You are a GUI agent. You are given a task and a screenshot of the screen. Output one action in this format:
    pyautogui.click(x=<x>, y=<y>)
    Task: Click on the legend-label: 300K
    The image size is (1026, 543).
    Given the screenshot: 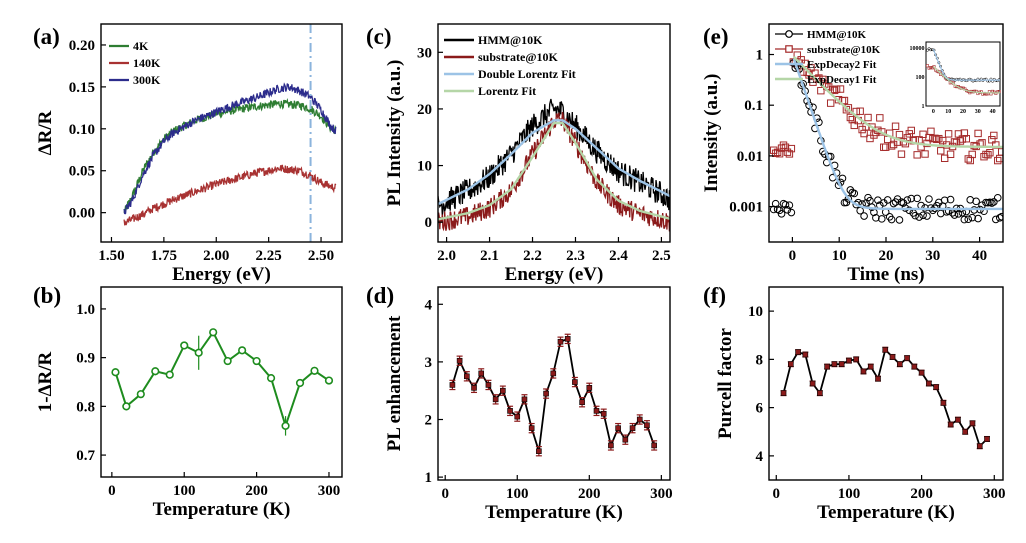 What is the action you would take?
    pyautogui.click(x=147, y=80)
    